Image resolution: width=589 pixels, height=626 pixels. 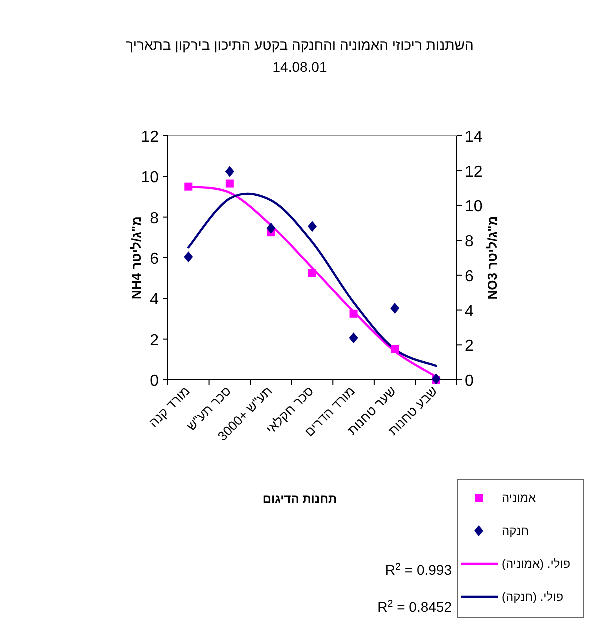 What do you see at coordinates (300, 67) in the screenshot?
I see `chart-subtitle: 14.08.01` at bounding box center [300, 67].